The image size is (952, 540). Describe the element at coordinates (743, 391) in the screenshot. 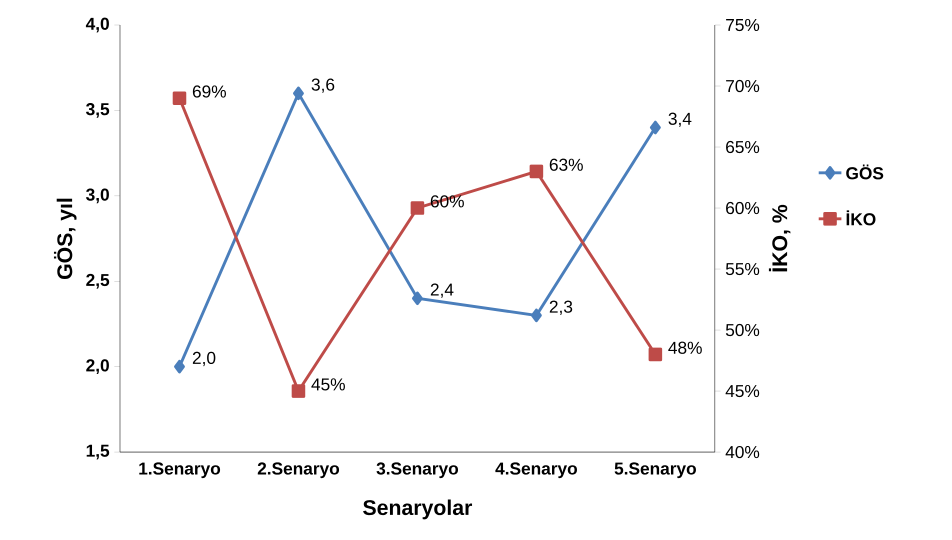

I see `y2-tick-label: 45%` at that location.